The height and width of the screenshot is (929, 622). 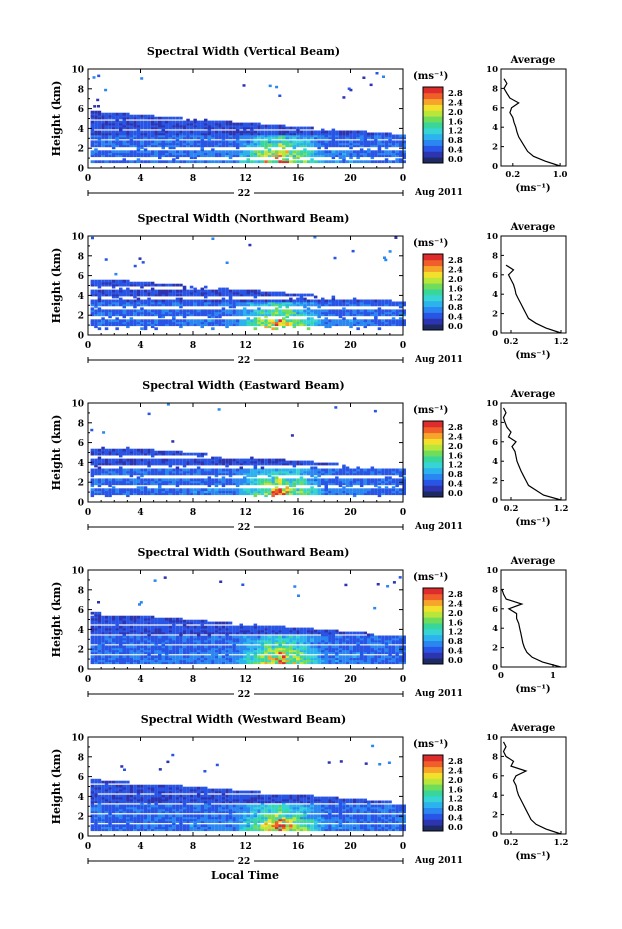 What do you see at coordinates (433, 626) in the screenshot?
I see `colorbar-frame` at bounding box center [433, 626].